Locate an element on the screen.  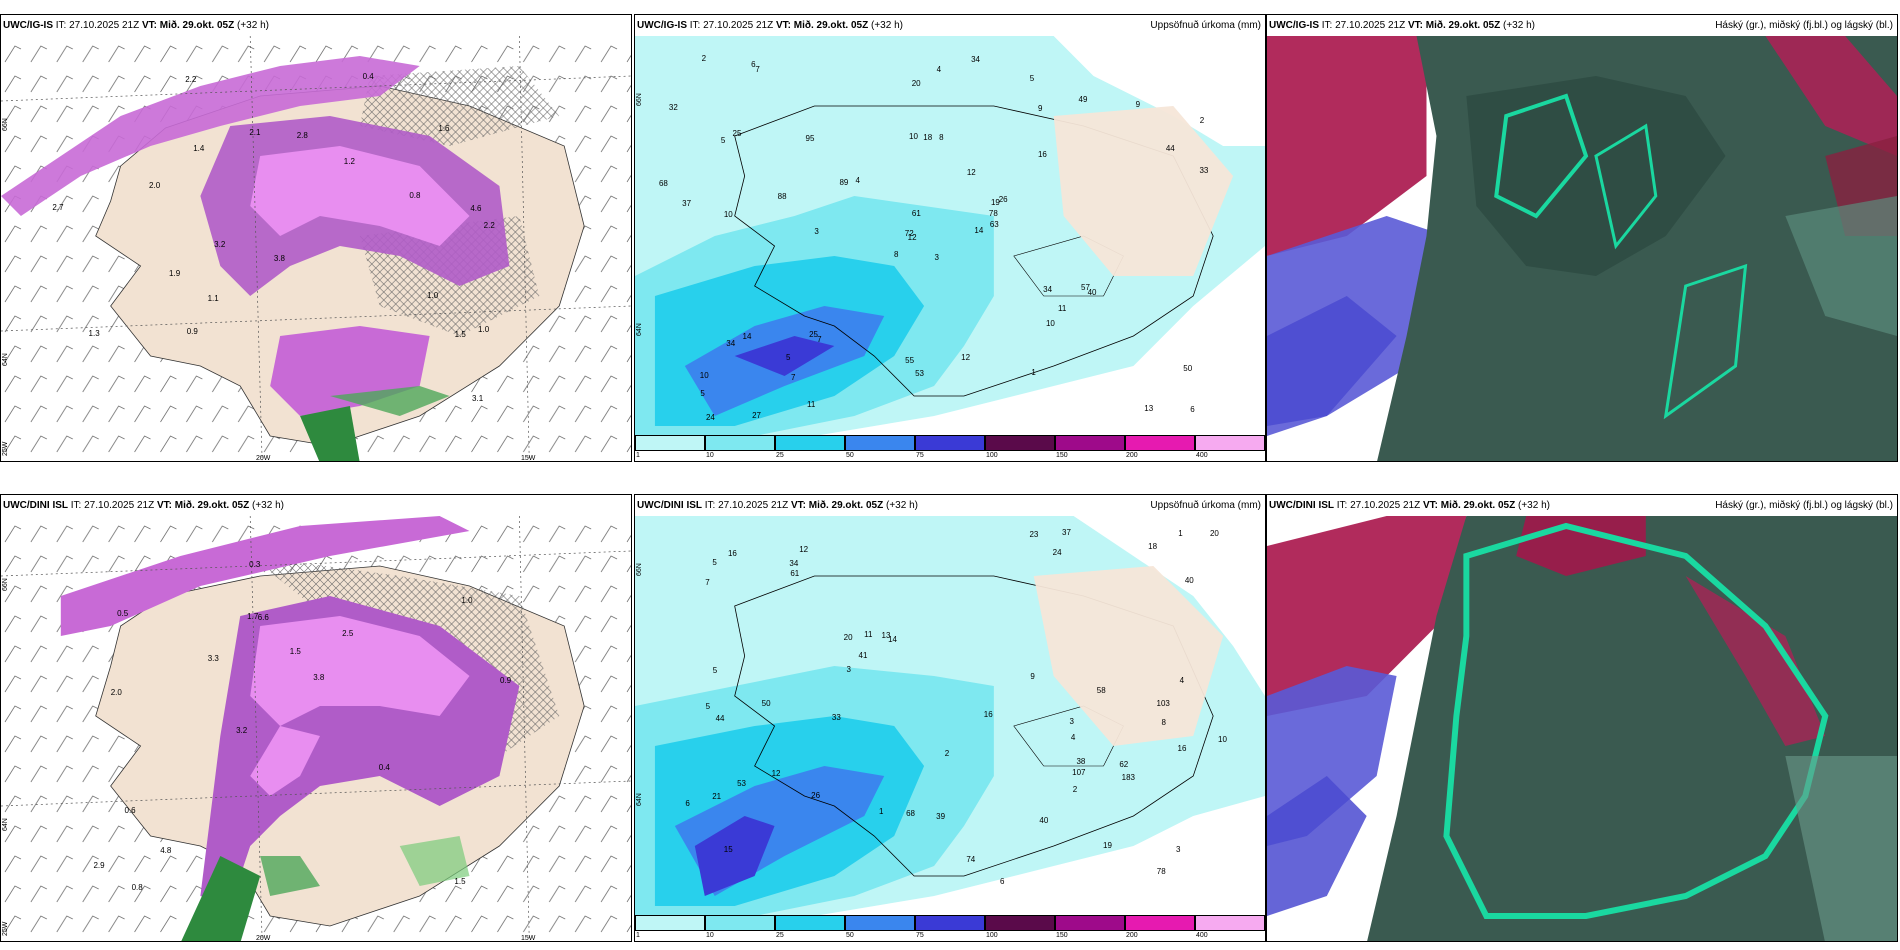
value-label: 103 is located at coordinates (1163, 703).